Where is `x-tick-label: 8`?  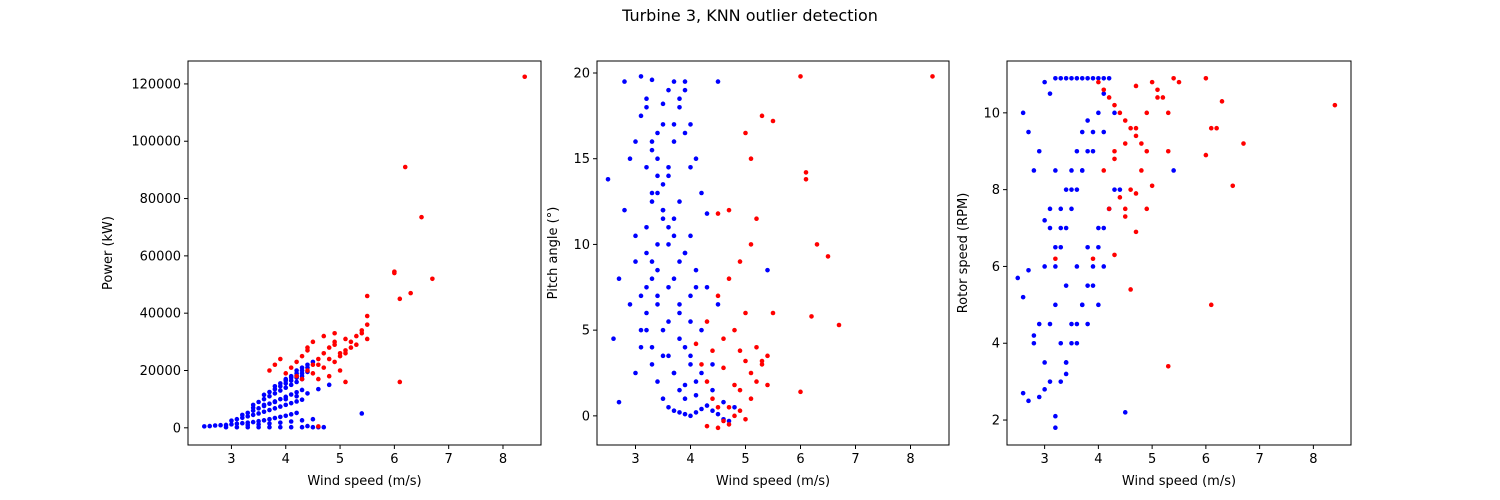 x-tick-label: 8 is located at coordinates (503, 459).